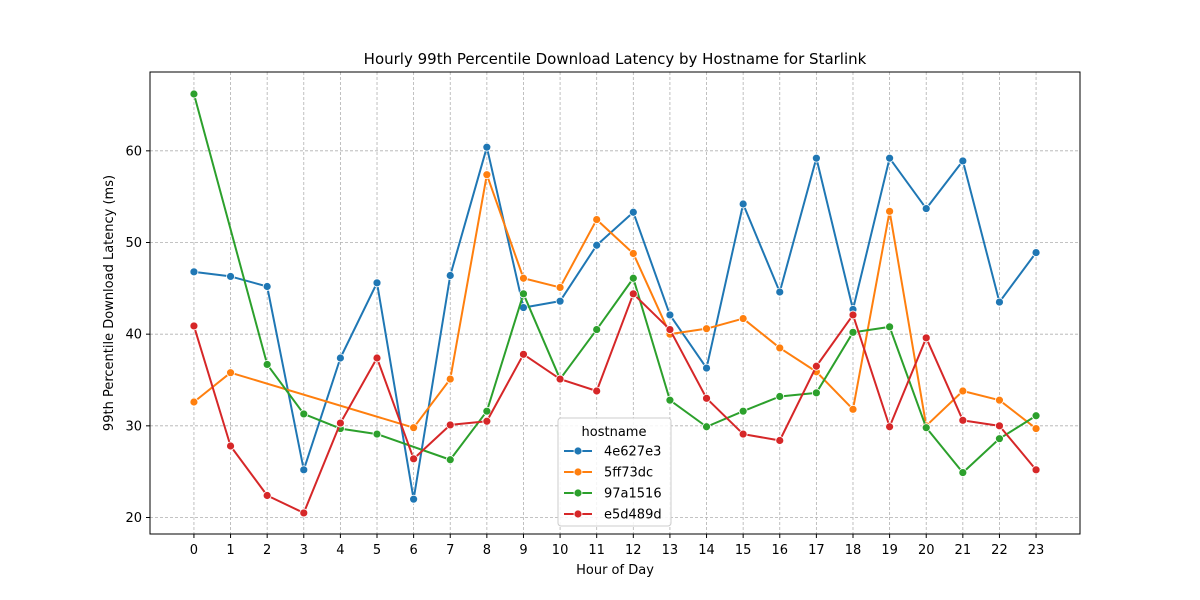  Describe the element at coordinates (487, 550) in the screenshot. I see `x-tick-label: 8` at that location.